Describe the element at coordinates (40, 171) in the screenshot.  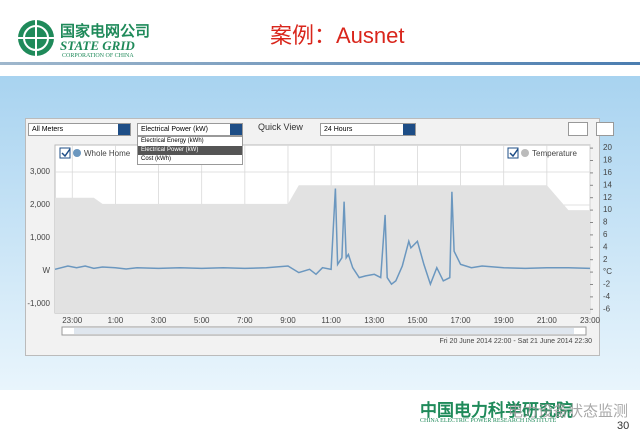
I see `y-tick-label: 3,000` at that location.